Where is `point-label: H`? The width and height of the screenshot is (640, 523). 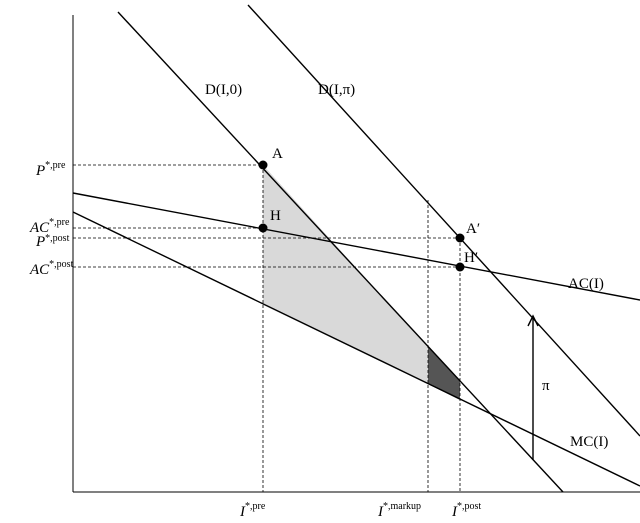 point-label: H is located at coordinates (275, 216).